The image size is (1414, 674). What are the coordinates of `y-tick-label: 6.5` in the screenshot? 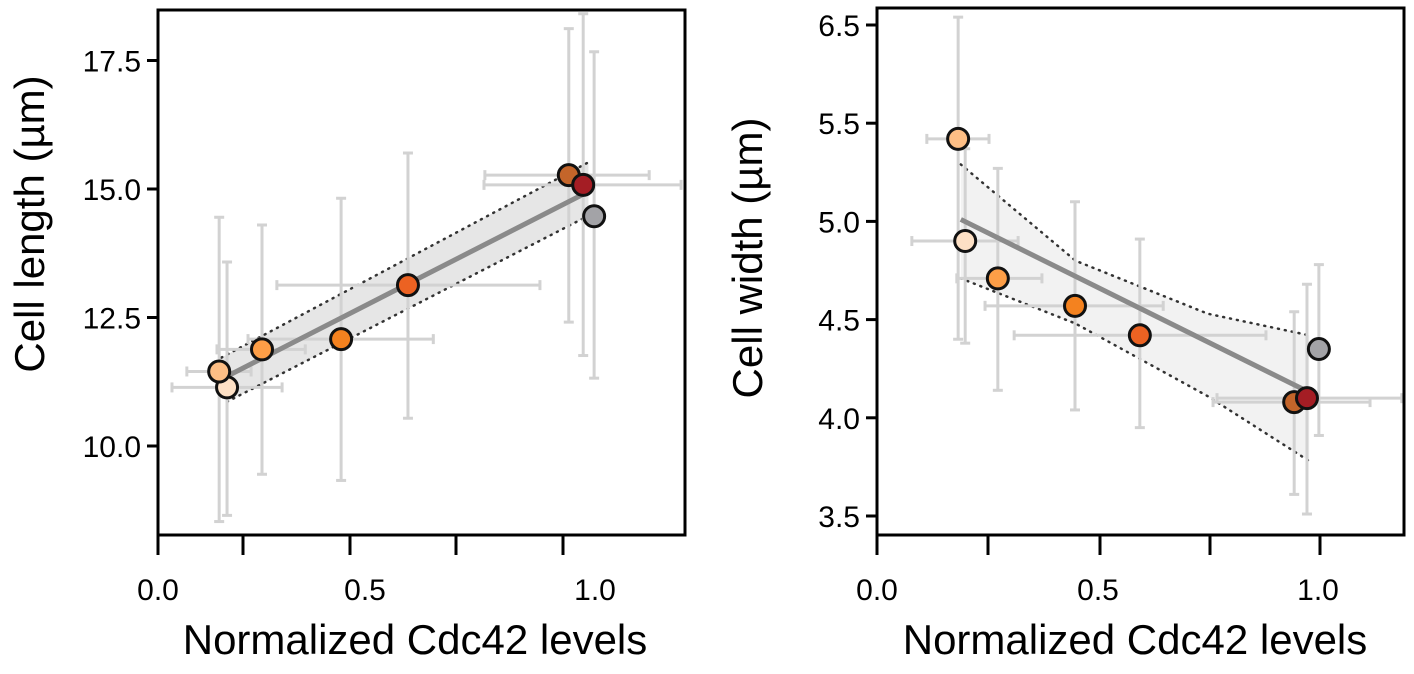 It's located at (839, 26).